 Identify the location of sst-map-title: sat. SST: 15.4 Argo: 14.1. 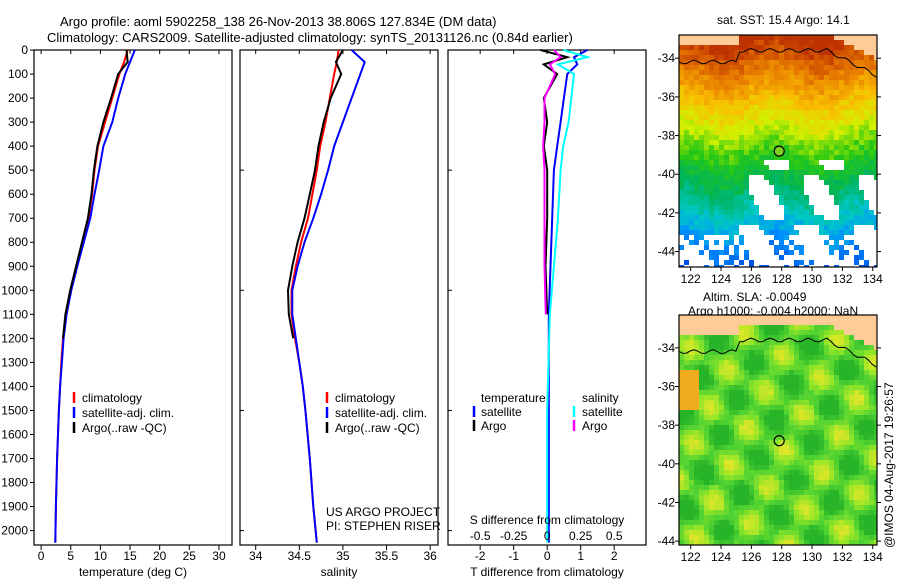
(783, 20).